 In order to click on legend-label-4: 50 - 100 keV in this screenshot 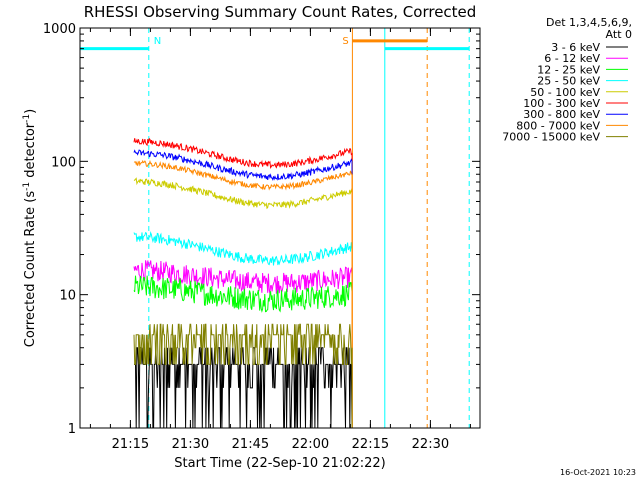, I will do `click(565, 92)`.